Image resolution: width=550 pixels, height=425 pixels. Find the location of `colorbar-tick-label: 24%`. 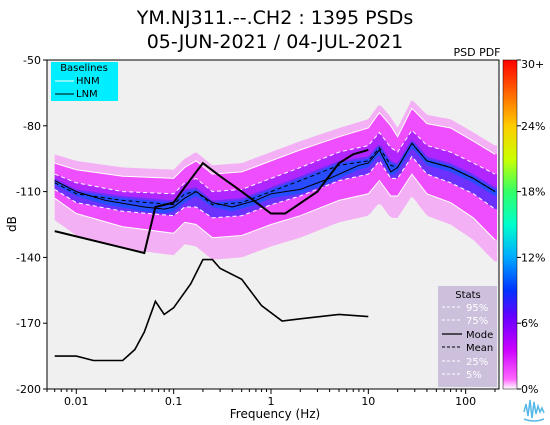

colorbar-tick-label: 24% is located at coordinates (533, 126).